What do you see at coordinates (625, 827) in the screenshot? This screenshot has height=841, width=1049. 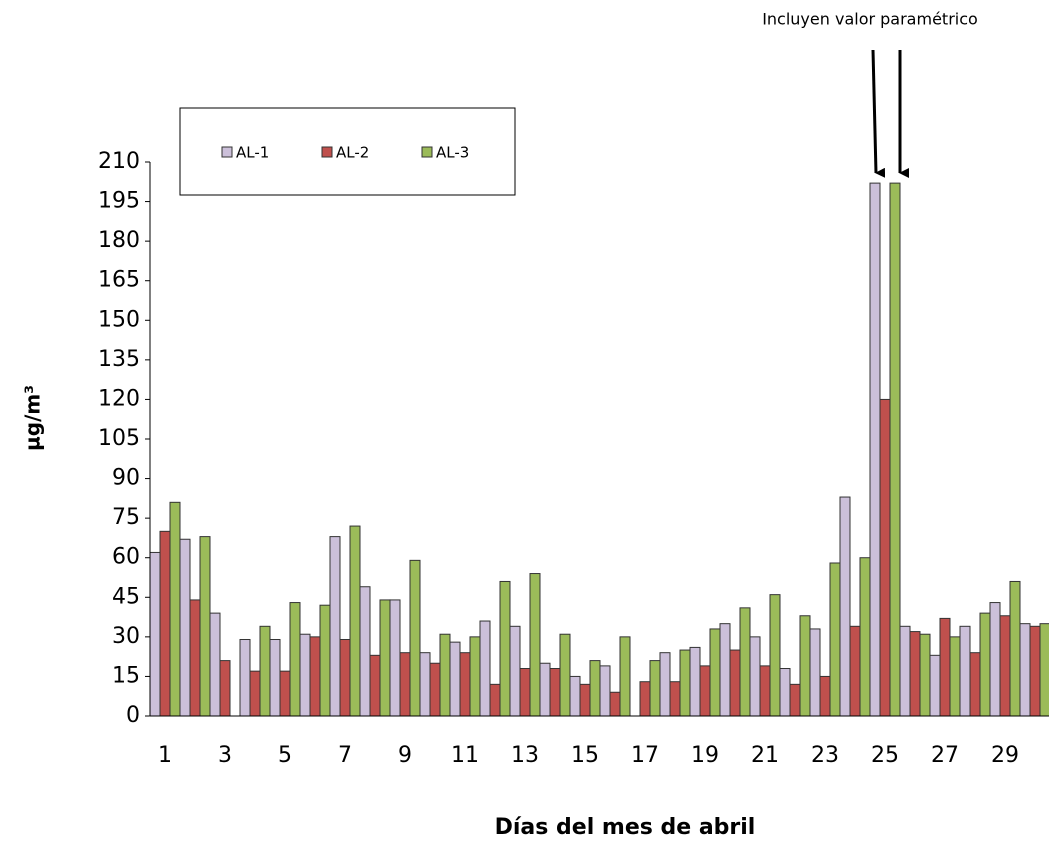 I see `x-axis-label: Días del mes de abril` at bounding box center [625, 827].